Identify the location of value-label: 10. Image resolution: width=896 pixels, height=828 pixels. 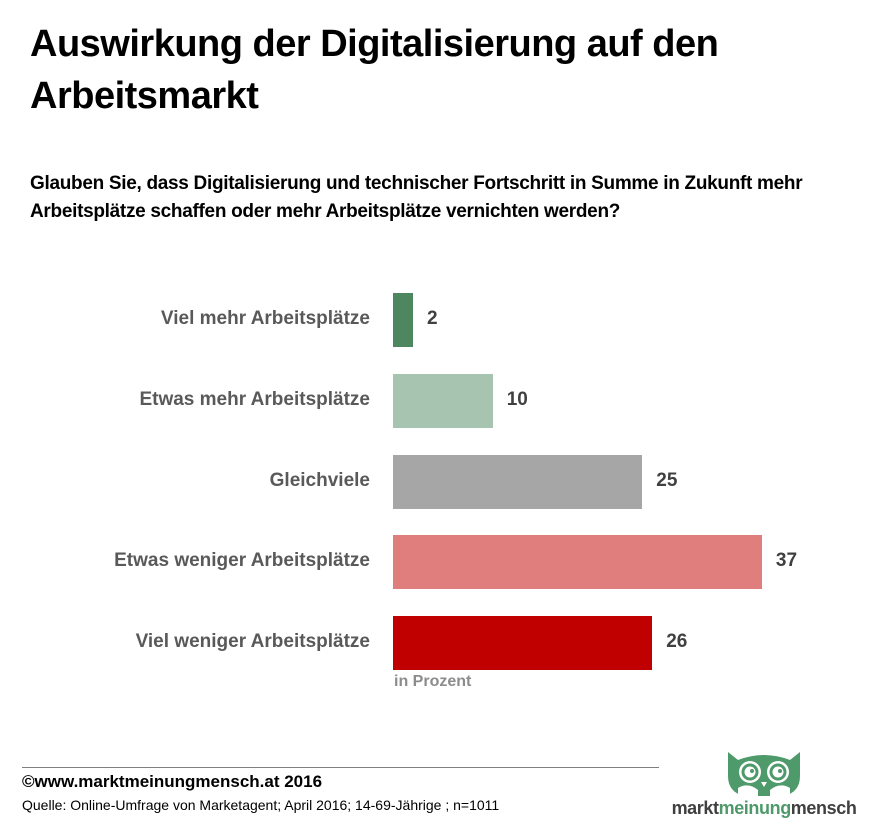
(517, 399).